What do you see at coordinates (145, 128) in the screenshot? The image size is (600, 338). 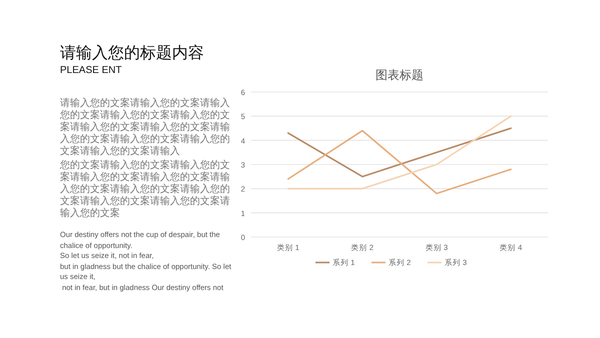 I see `text: 请输入您的文案请输入您的文案请输入您的文案请输入您的文案请输入您的文案请输入您的文案请输入您的文案请输入您的文案请输入您的文案请输入您的文案请输入您的文案请输入` at bounding box center [145, 128].